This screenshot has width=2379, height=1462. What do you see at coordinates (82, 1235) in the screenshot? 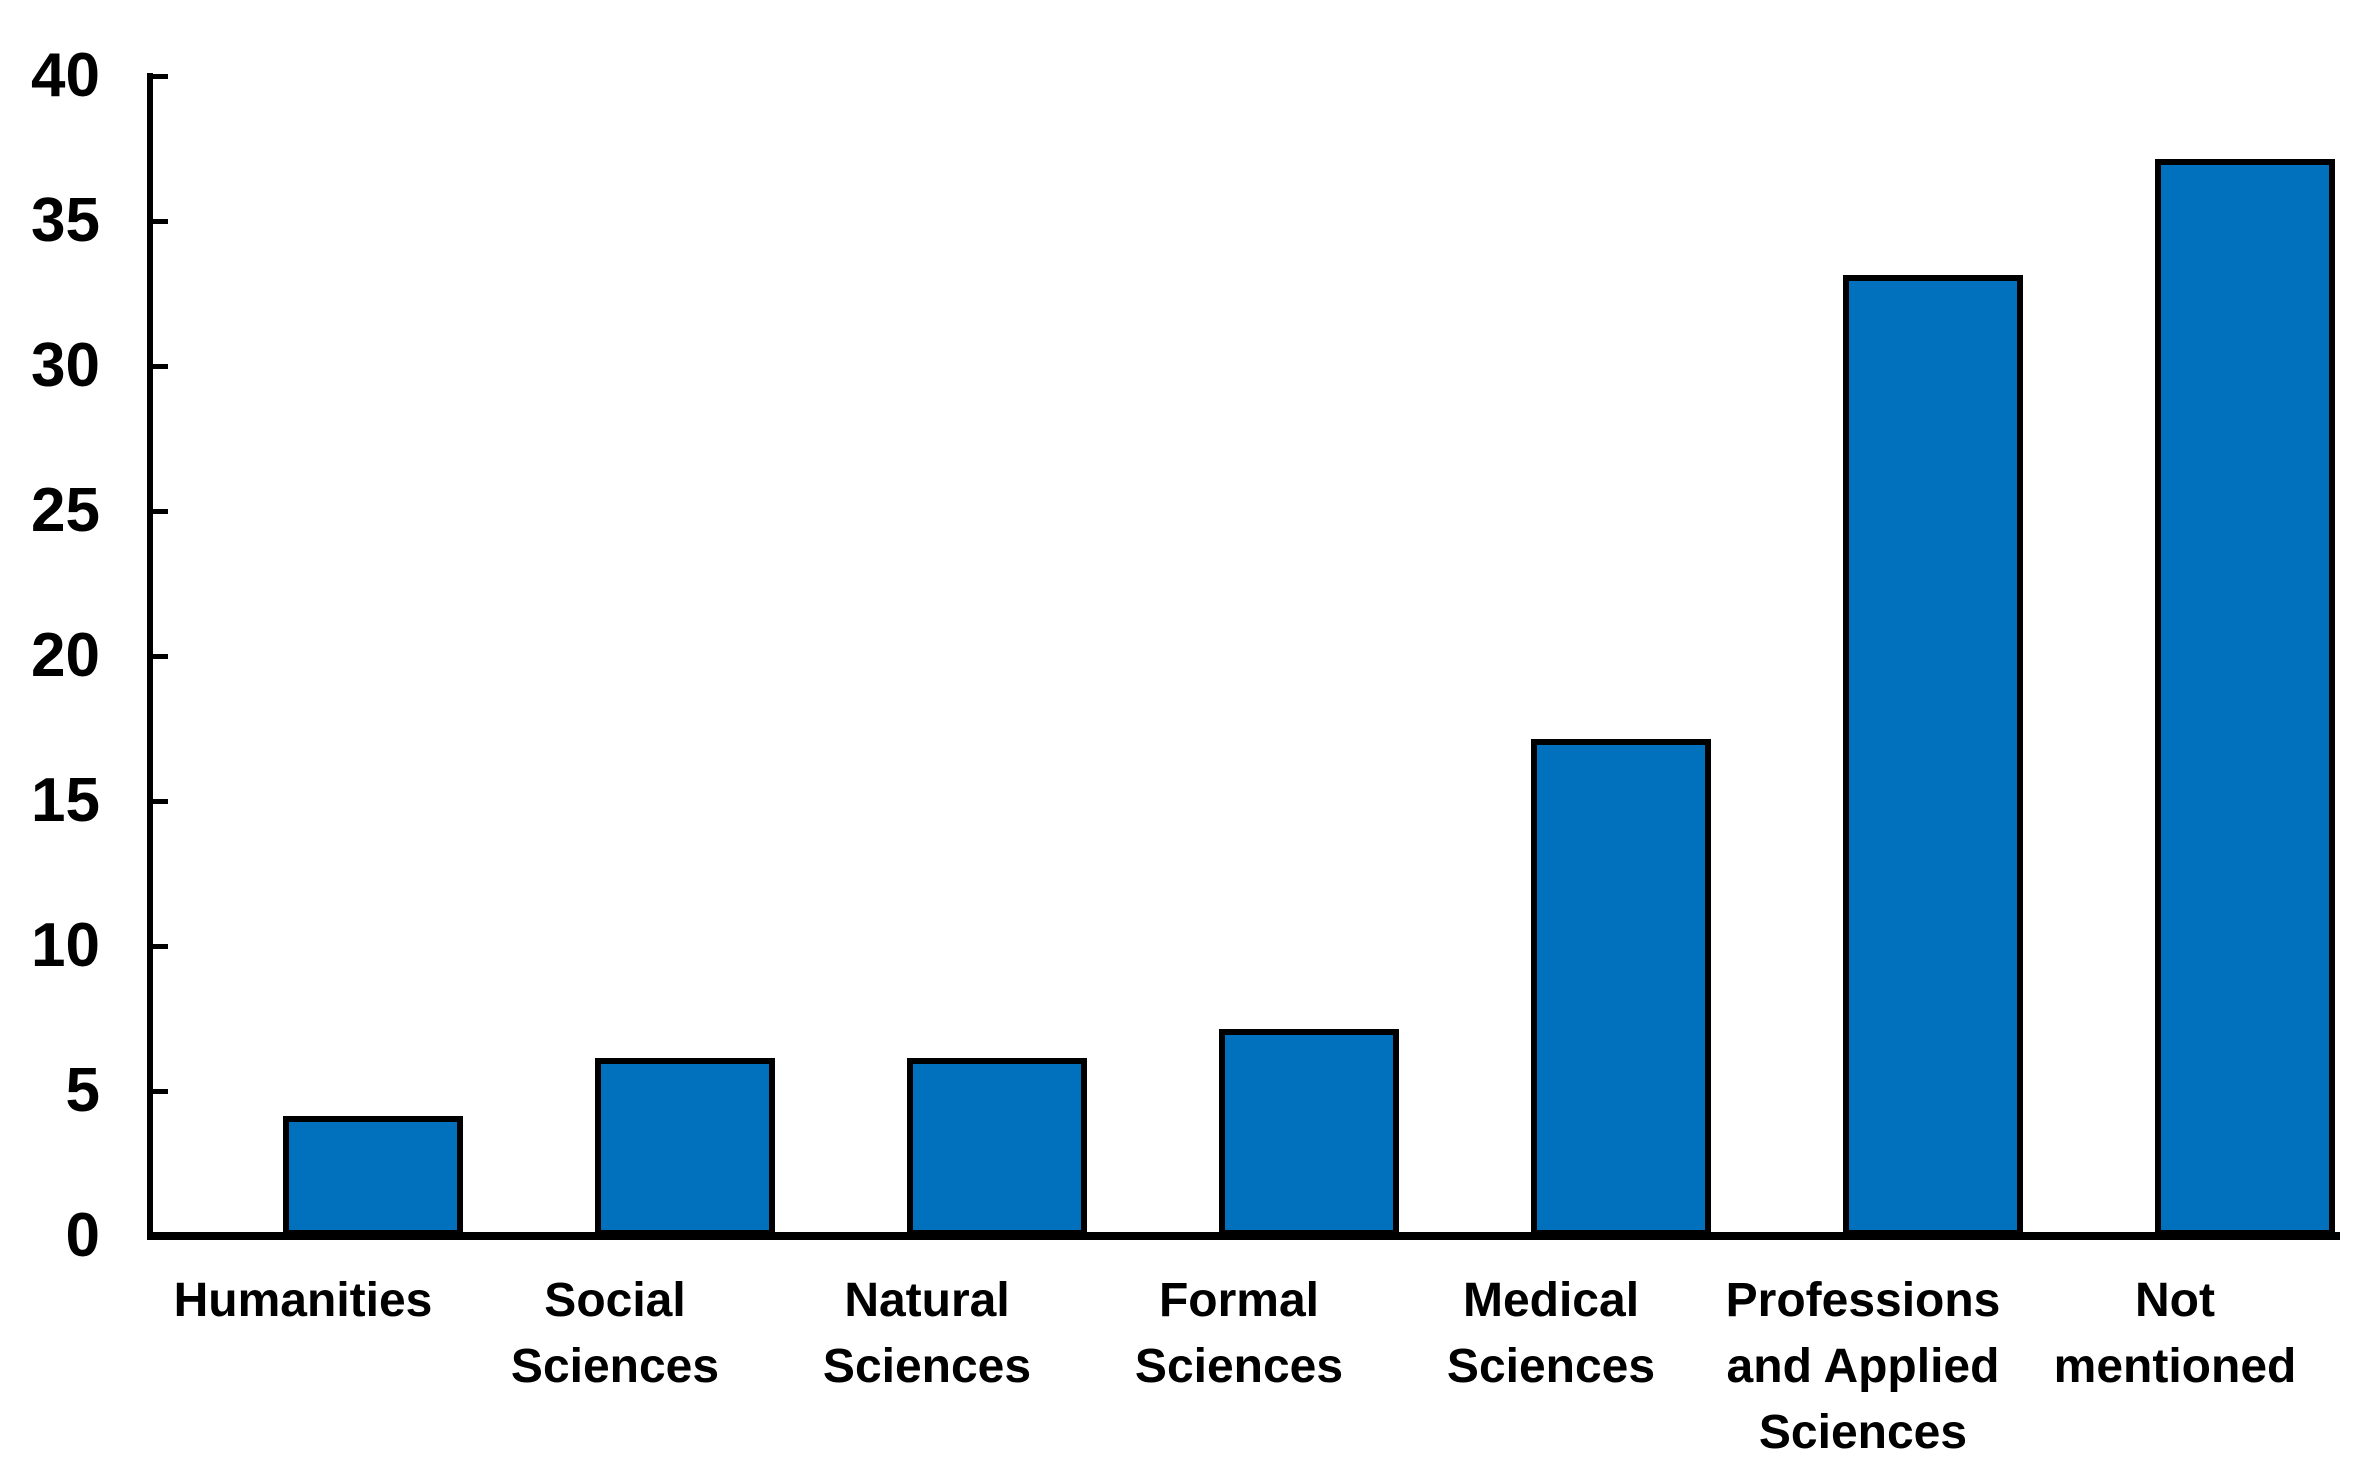
I see `y-tick-label: 0` at bounding box center [82, 1235].